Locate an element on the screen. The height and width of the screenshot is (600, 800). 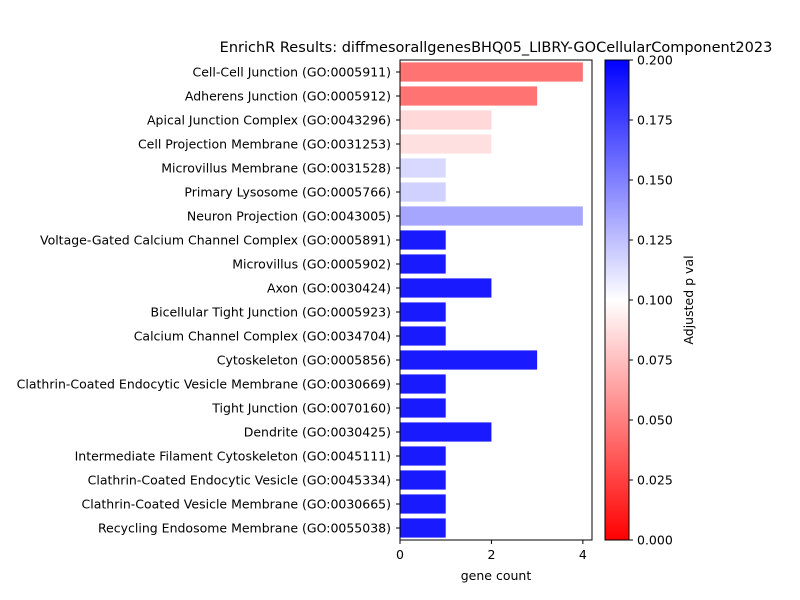
x-axis: 0 2 4 is located at coordinates (491, 551).